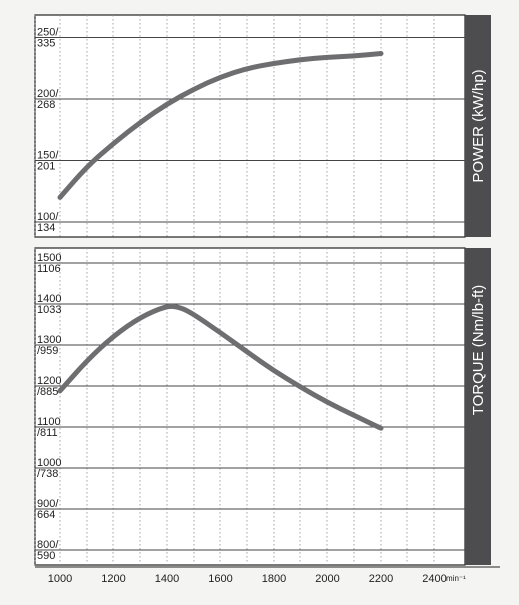 The height and width of the screenshot is (605, 519). I want to click on torque-label-bar, so click(478, 406).